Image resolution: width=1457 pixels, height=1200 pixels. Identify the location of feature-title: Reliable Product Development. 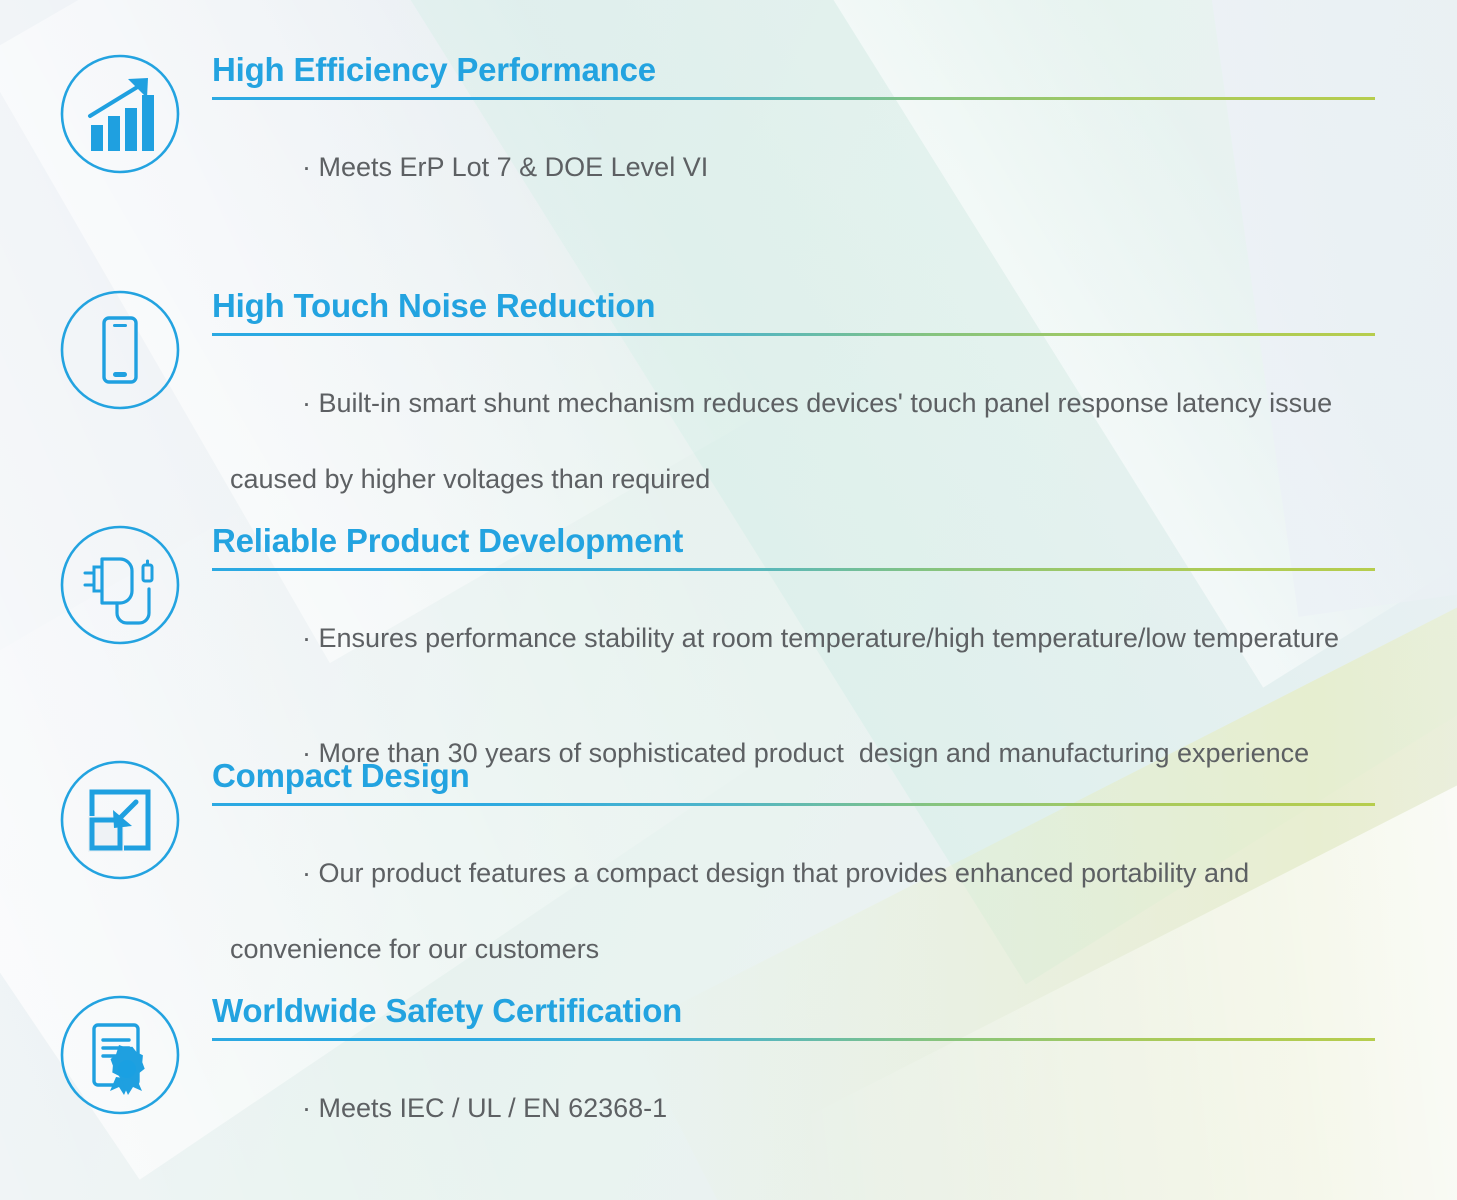
(448, 540).